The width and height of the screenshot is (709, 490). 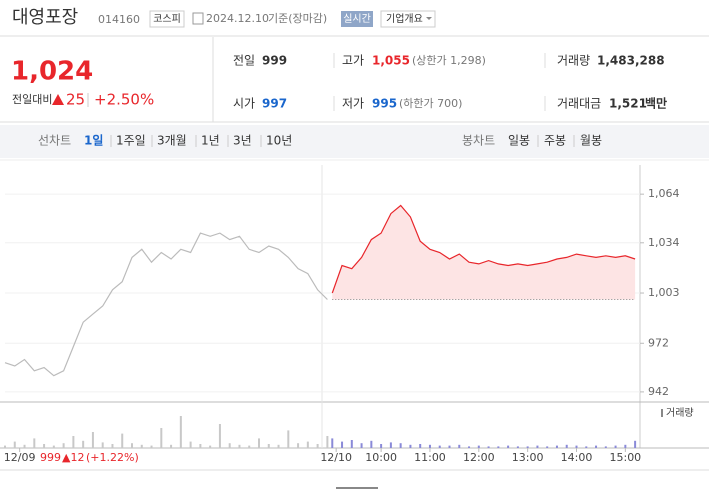 I want to click on overview-button, so click(x=408, y=19).